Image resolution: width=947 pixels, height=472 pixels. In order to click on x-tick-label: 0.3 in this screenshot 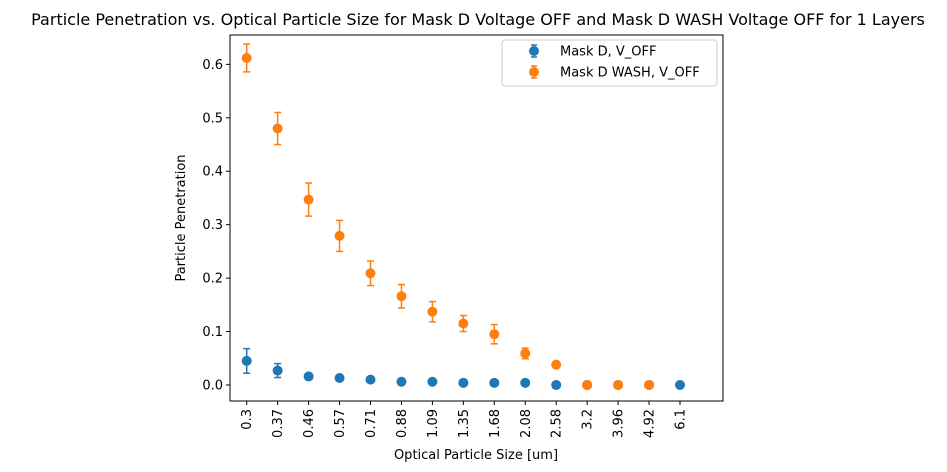, I will do `click(247, 419)`.